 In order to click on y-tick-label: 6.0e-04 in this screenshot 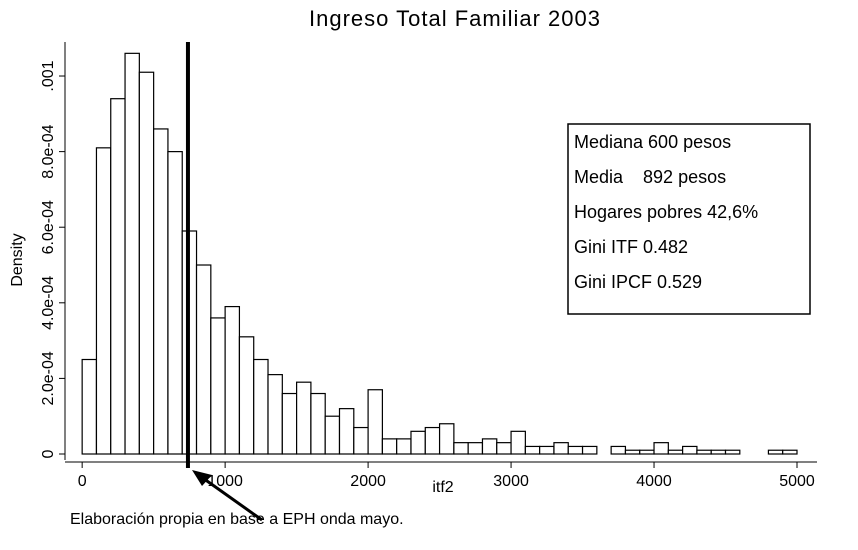, I will do `click(48, 227)`.